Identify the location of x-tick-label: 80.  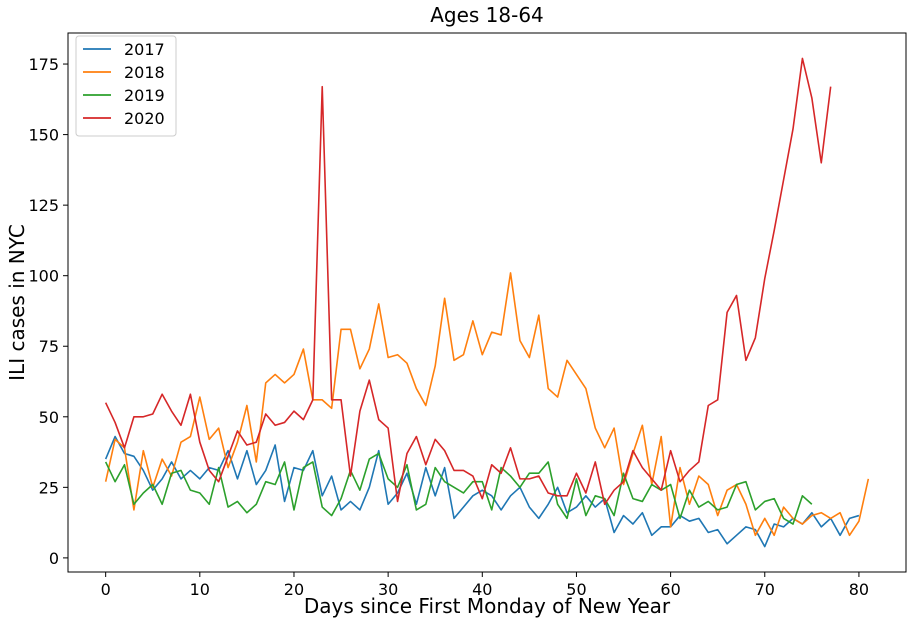
(859, 589).